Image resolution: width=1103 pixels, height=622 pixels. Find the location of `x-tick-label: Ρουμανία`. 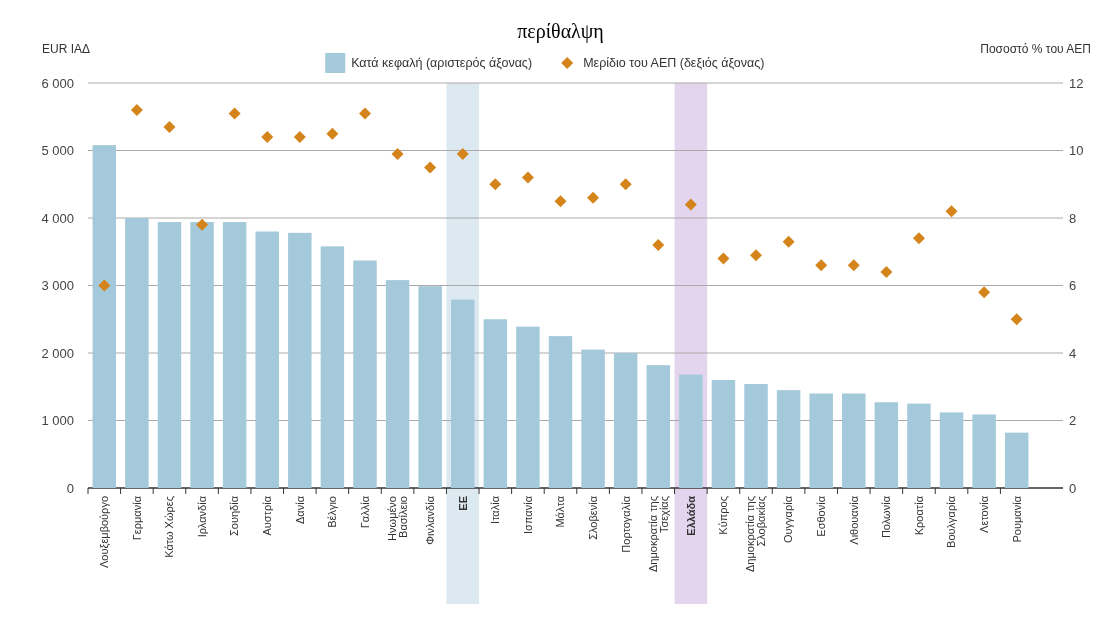

x-tick-label: Ρουμανία is located at coordinates (1016, 519).